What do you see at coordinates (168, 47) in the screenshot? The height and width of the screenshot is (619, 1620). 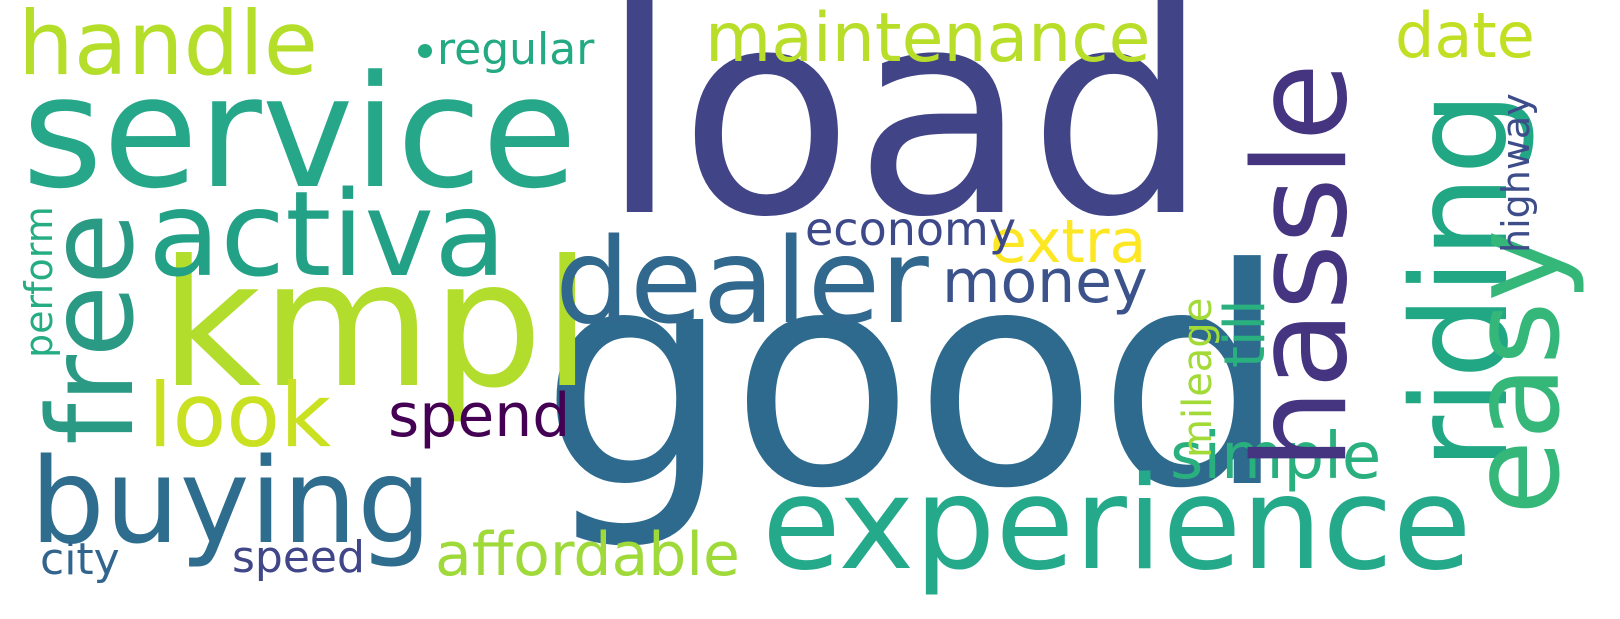 I see `word-handle: handle` at bounding box center [168, 47].